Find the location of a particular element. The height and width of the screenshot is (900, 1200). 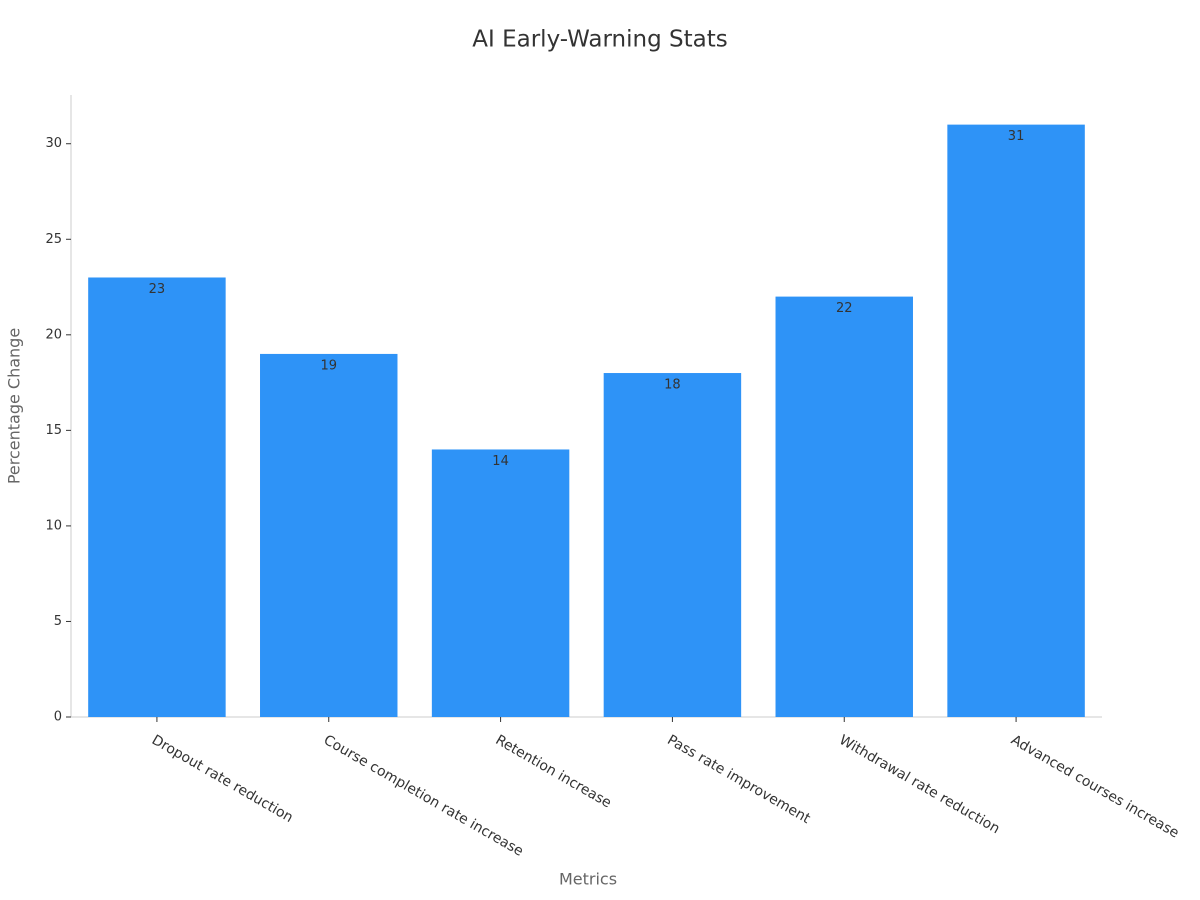

y-tick-label: 15 is located at coordinates (53, 430).